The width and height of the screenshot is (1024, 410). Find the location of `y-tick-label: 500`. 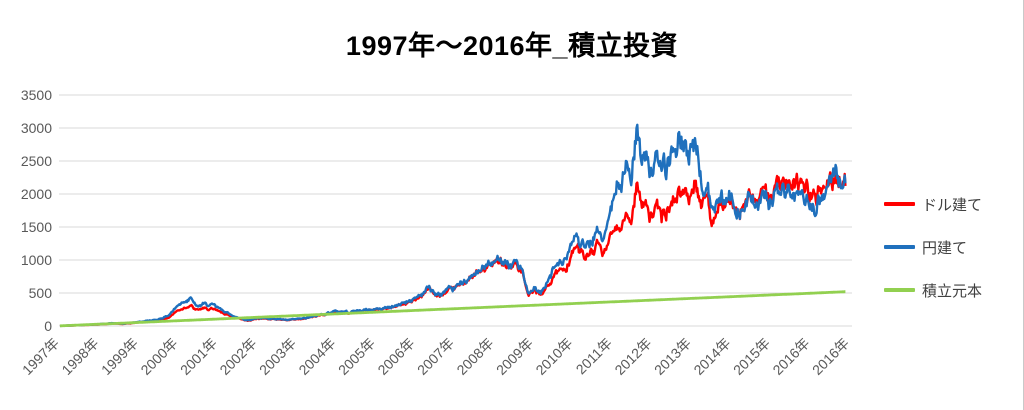

y-tick-label: 500 is located at coordinates (41, 293).